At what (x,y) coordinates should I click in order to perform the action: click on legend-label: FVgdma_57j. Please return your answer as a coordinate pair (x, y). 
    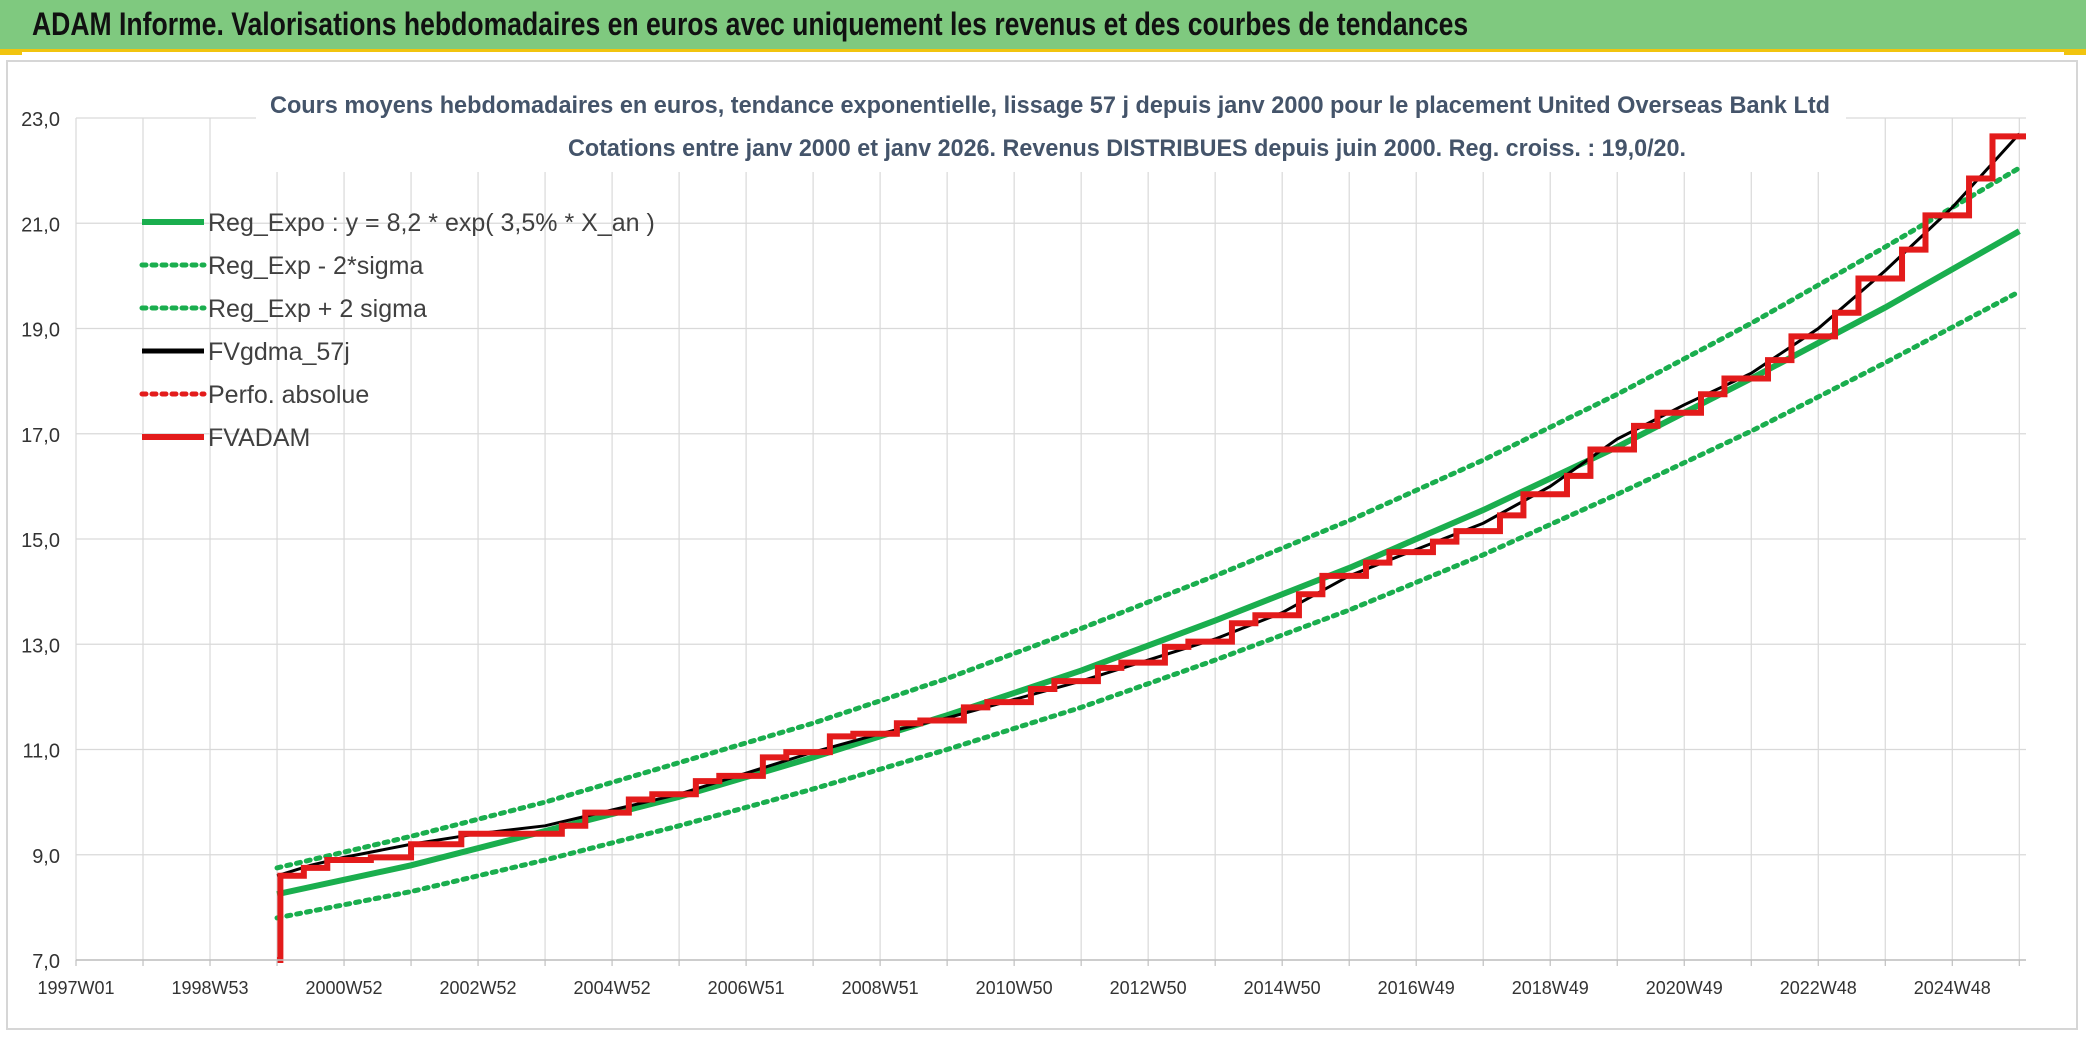
    Looking at the image, I should click on (279, 352).